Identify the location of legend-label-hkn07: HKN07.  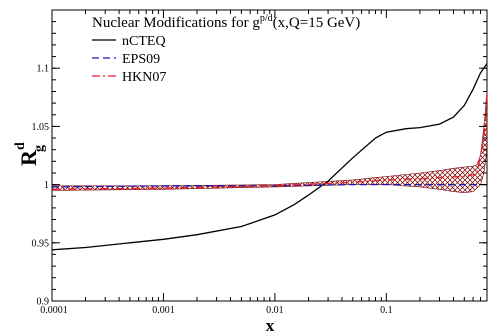
(144, 77).